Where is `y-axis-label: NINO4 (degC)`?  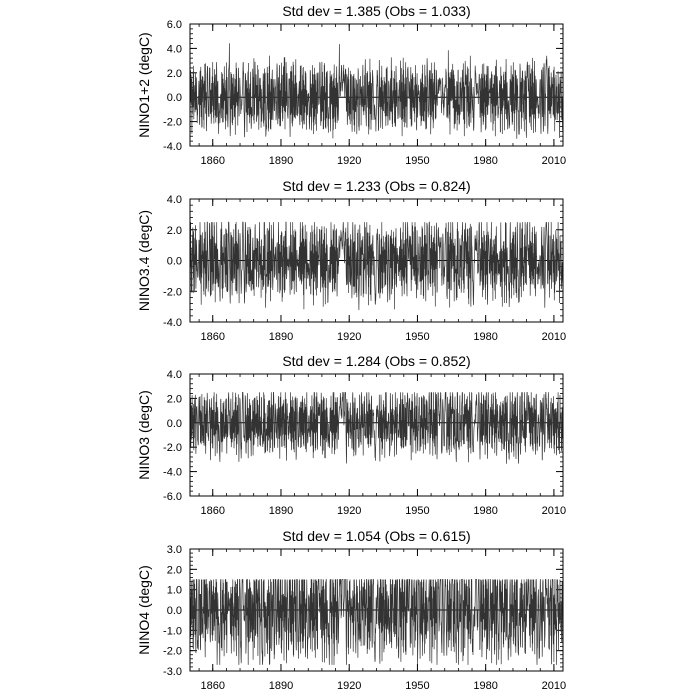 y-axis-label: NINO4 (degC) is located at coordinates (144, 609).